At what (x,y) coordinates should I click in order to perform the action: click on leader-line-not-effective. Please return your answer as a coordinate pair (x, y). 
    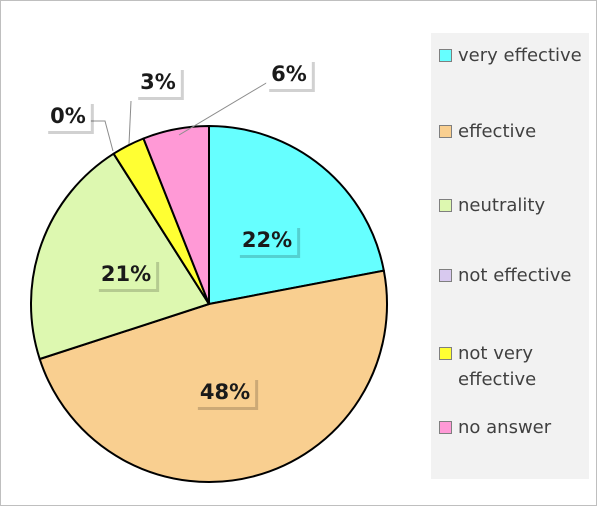
    Looking at the image, I should click on (101, 136).